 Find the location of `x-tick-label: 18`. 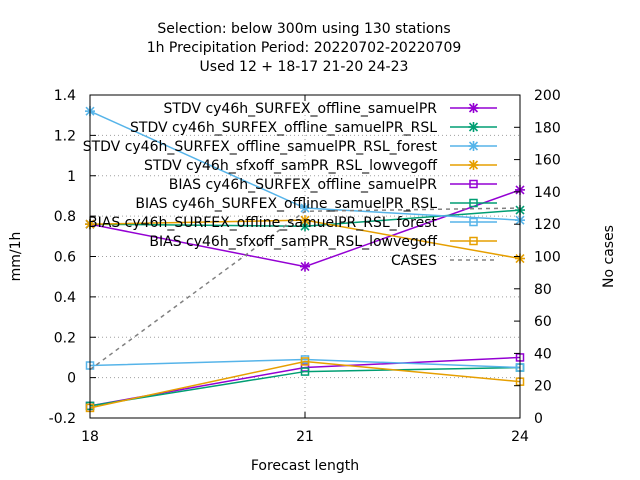

x-tick-label: 18 is located at coordinates (90, 437).